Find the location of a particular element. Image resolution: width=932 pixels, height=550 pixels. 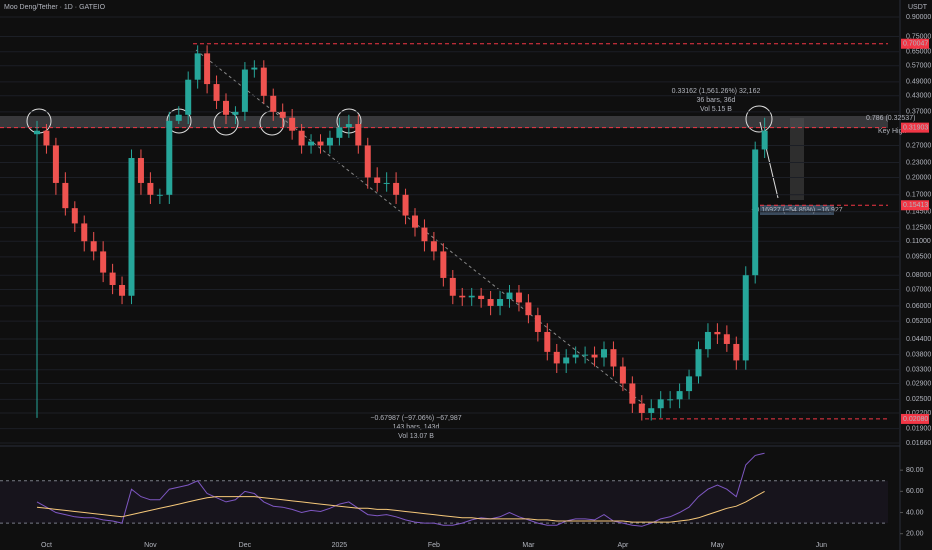

y-tick-label: 60.00 is located at coordinates (915, 491).